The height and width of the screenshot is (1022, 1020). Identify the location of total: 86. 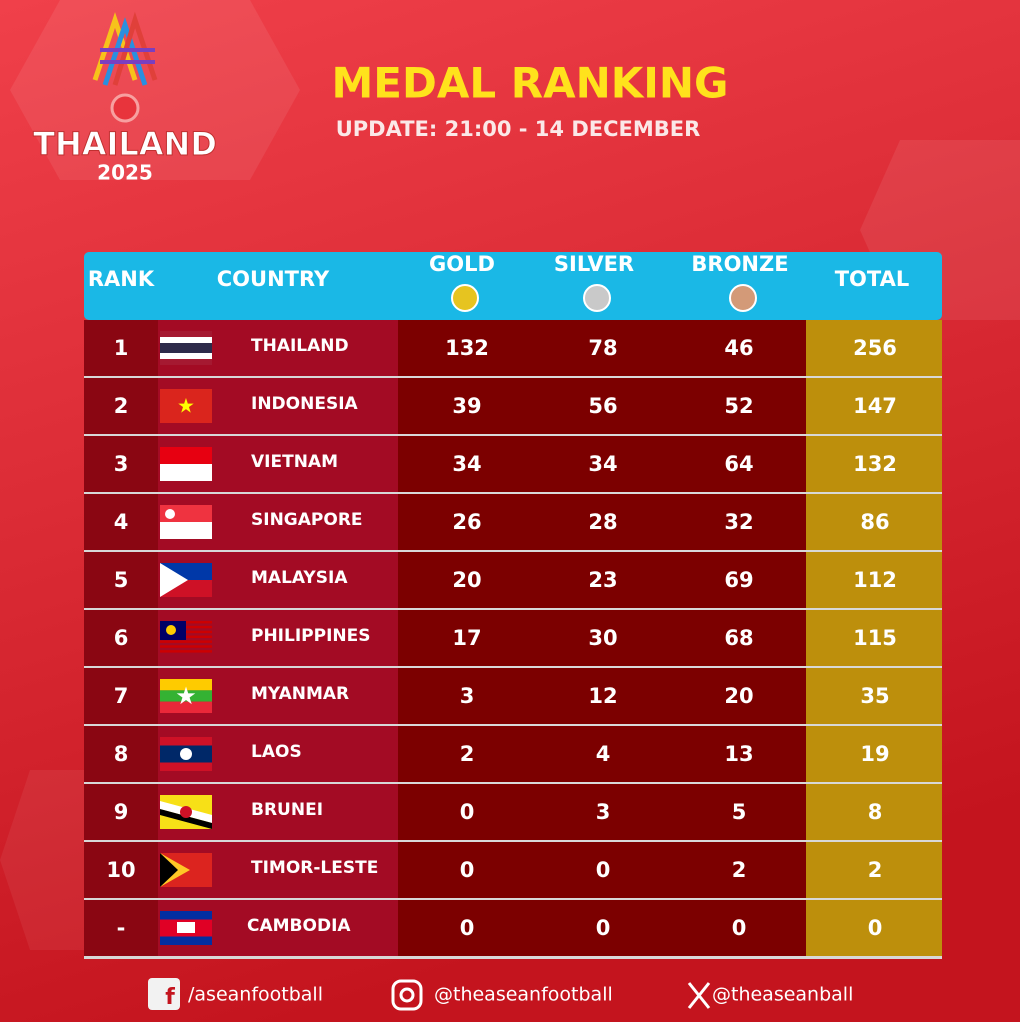
(874, 522).